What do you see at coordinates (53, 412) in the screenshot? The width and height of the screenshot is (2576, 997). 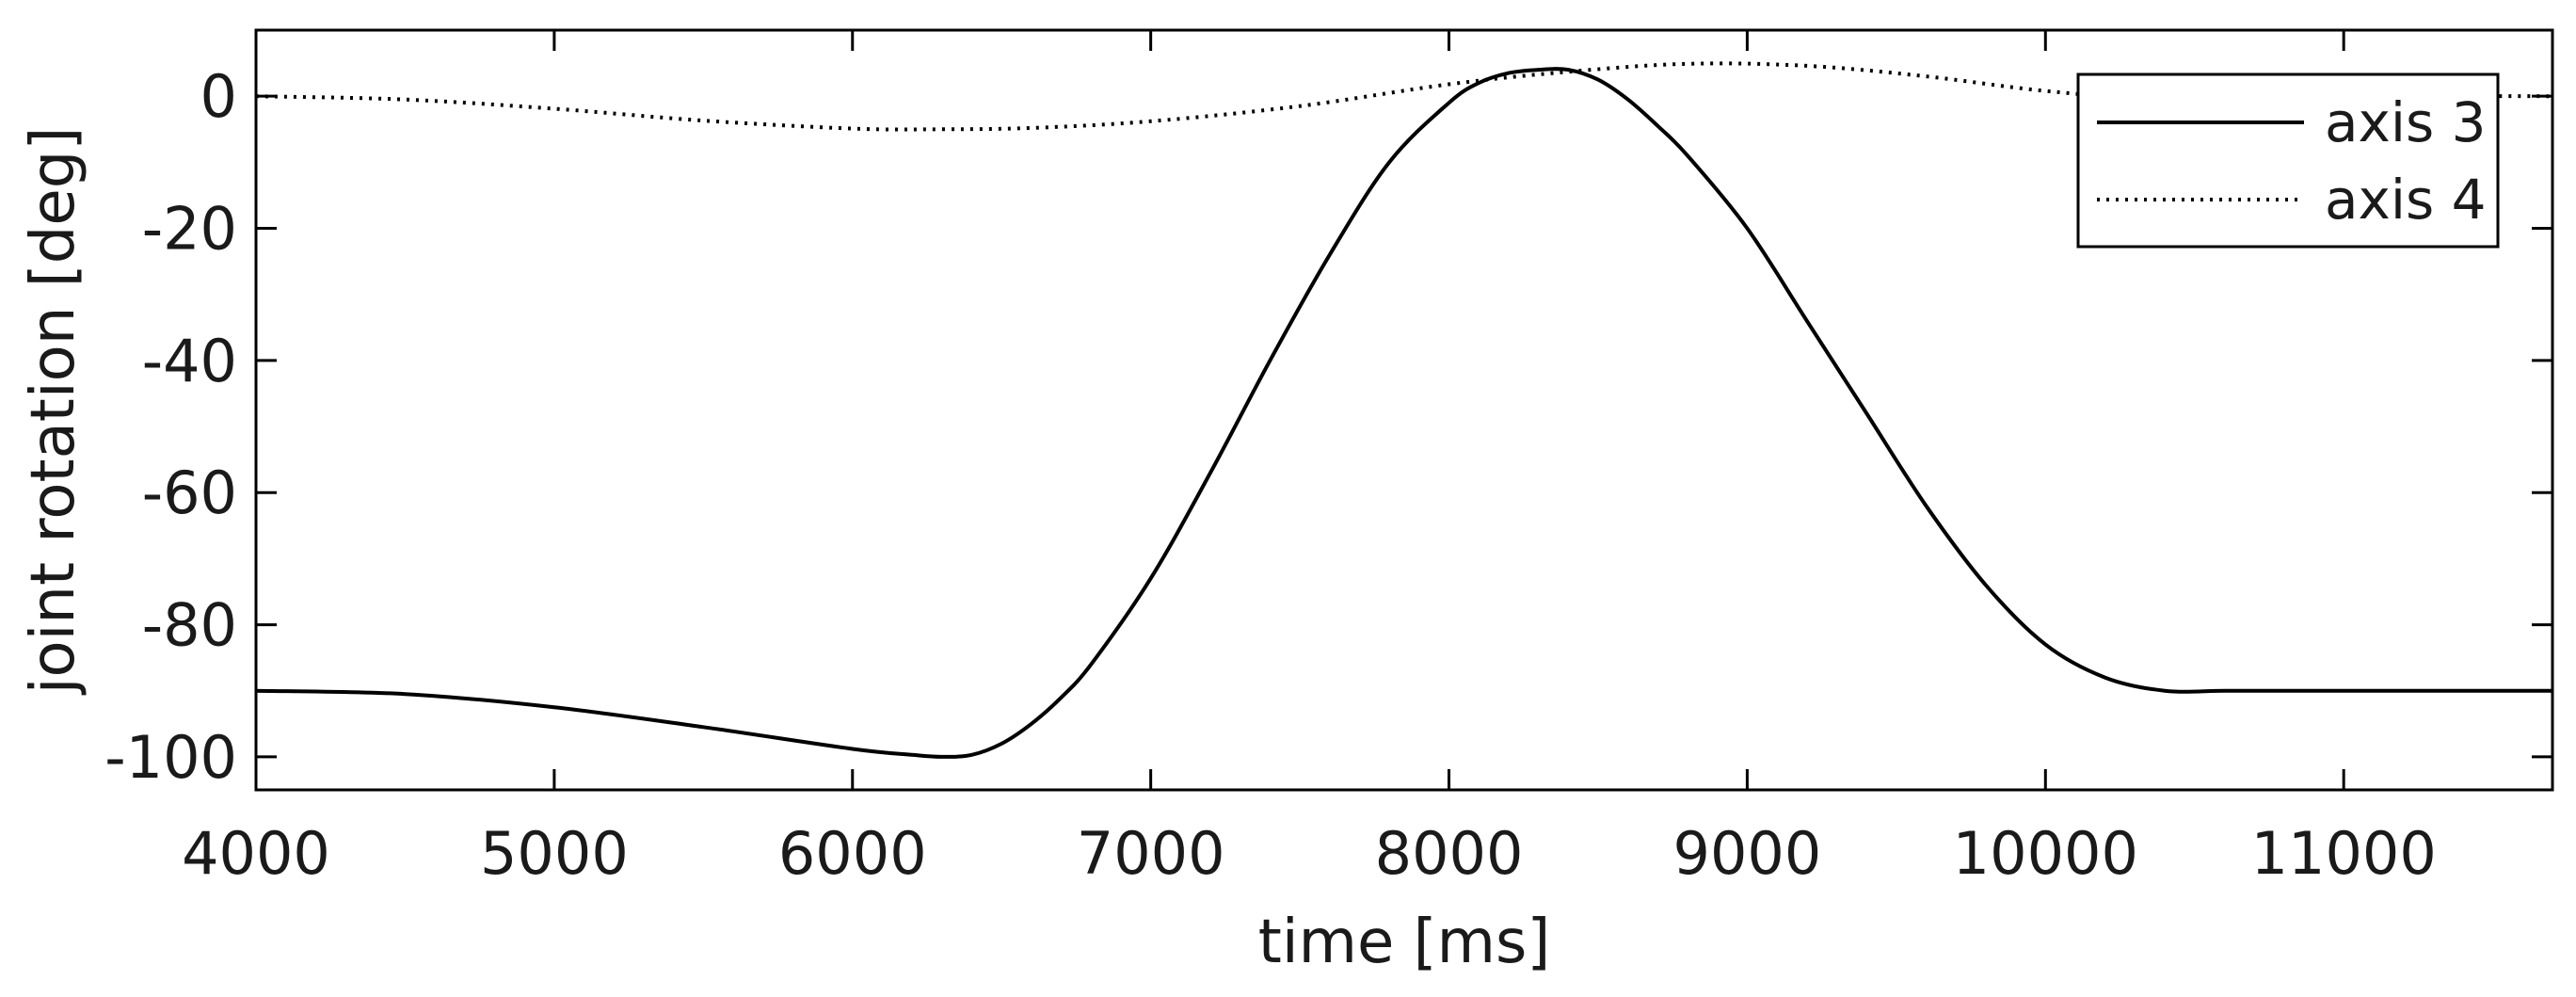 I see `y-axis-label: joint rotation [deg]` at bounding box center [53, 412].